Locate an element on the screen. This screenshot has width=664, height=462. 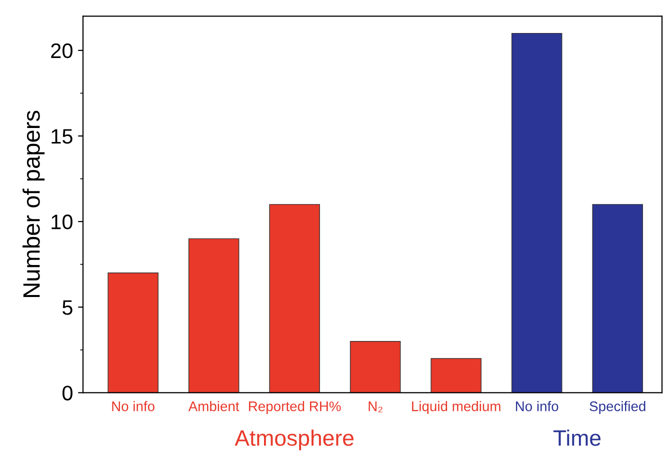
x-tick-label: Ambient is located at coordinates (214, 406).